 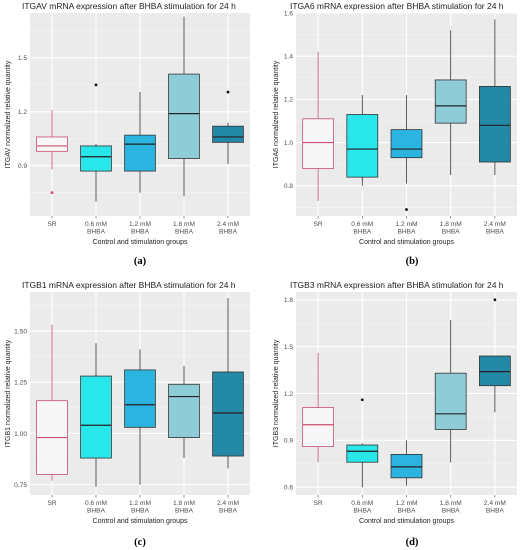 What do you see at coordinates (20, 485) in the screenshot?
I see `y-tick-label: 0.75` at bounding box center [20, 485].